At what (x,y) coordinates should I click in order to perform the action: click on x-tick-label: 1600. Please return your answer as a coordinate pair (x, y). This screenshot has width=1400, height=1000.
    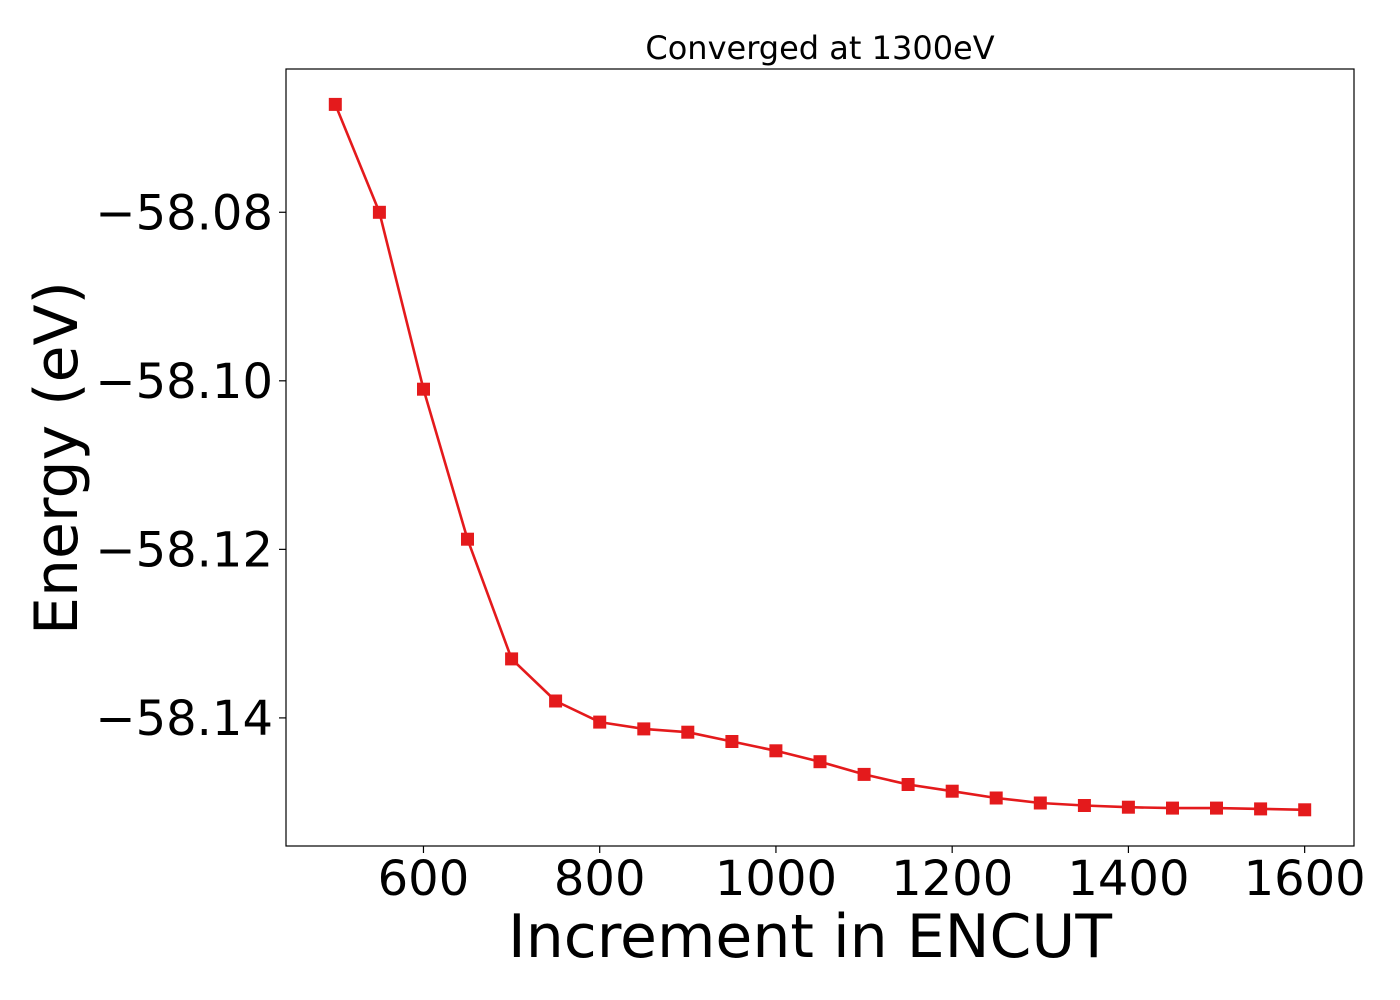
    Looking at the image, I should click on (1305, 879).